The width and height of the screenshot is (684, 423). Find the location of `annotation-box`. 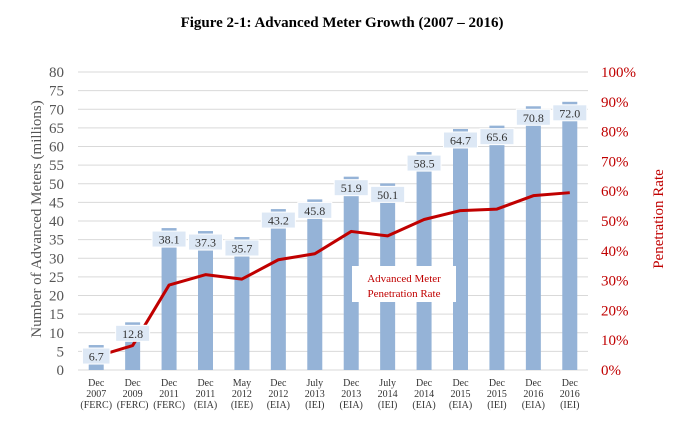

annotation-box is located at coordinates (404, 284).